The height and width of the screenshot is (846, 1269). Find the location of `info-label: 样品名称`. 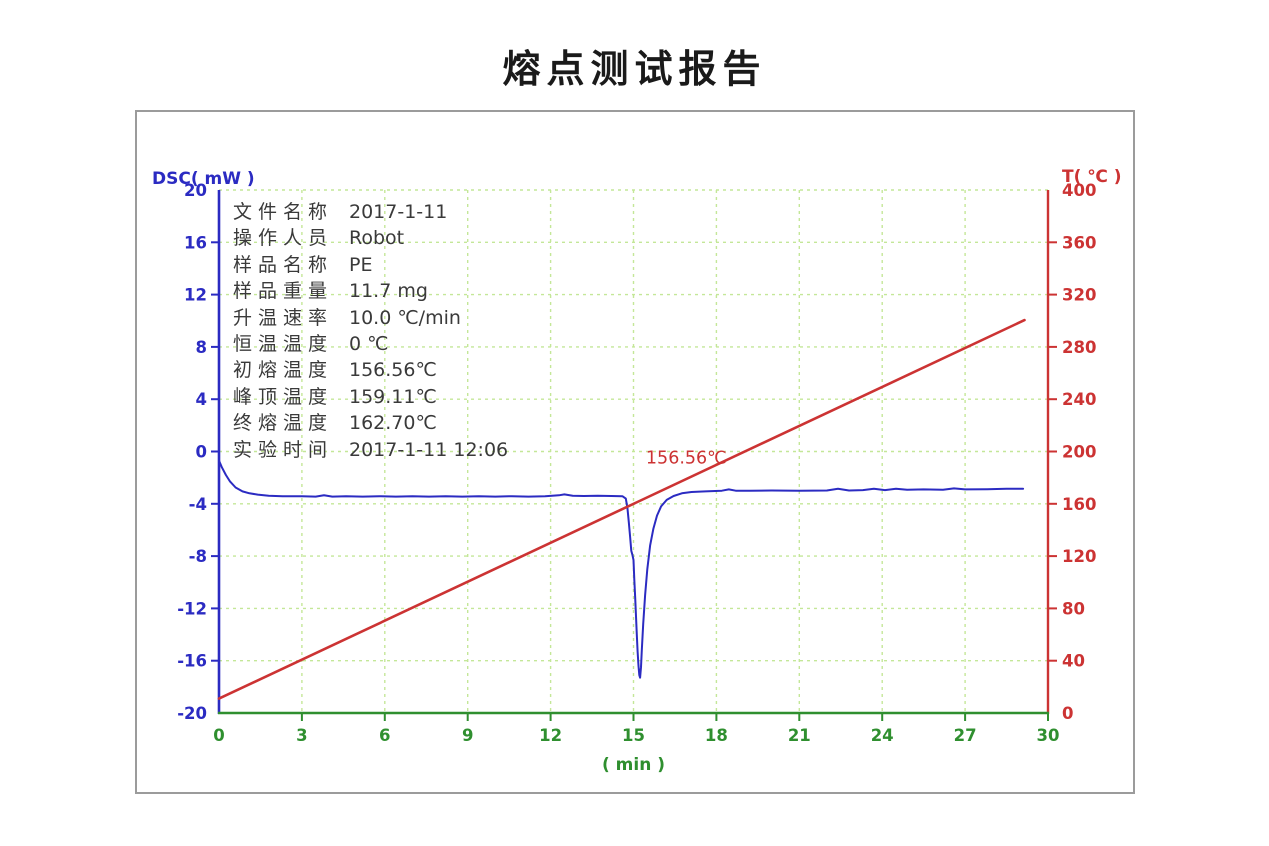

info-label: 样品名称 is located at coordinates (283, 264).